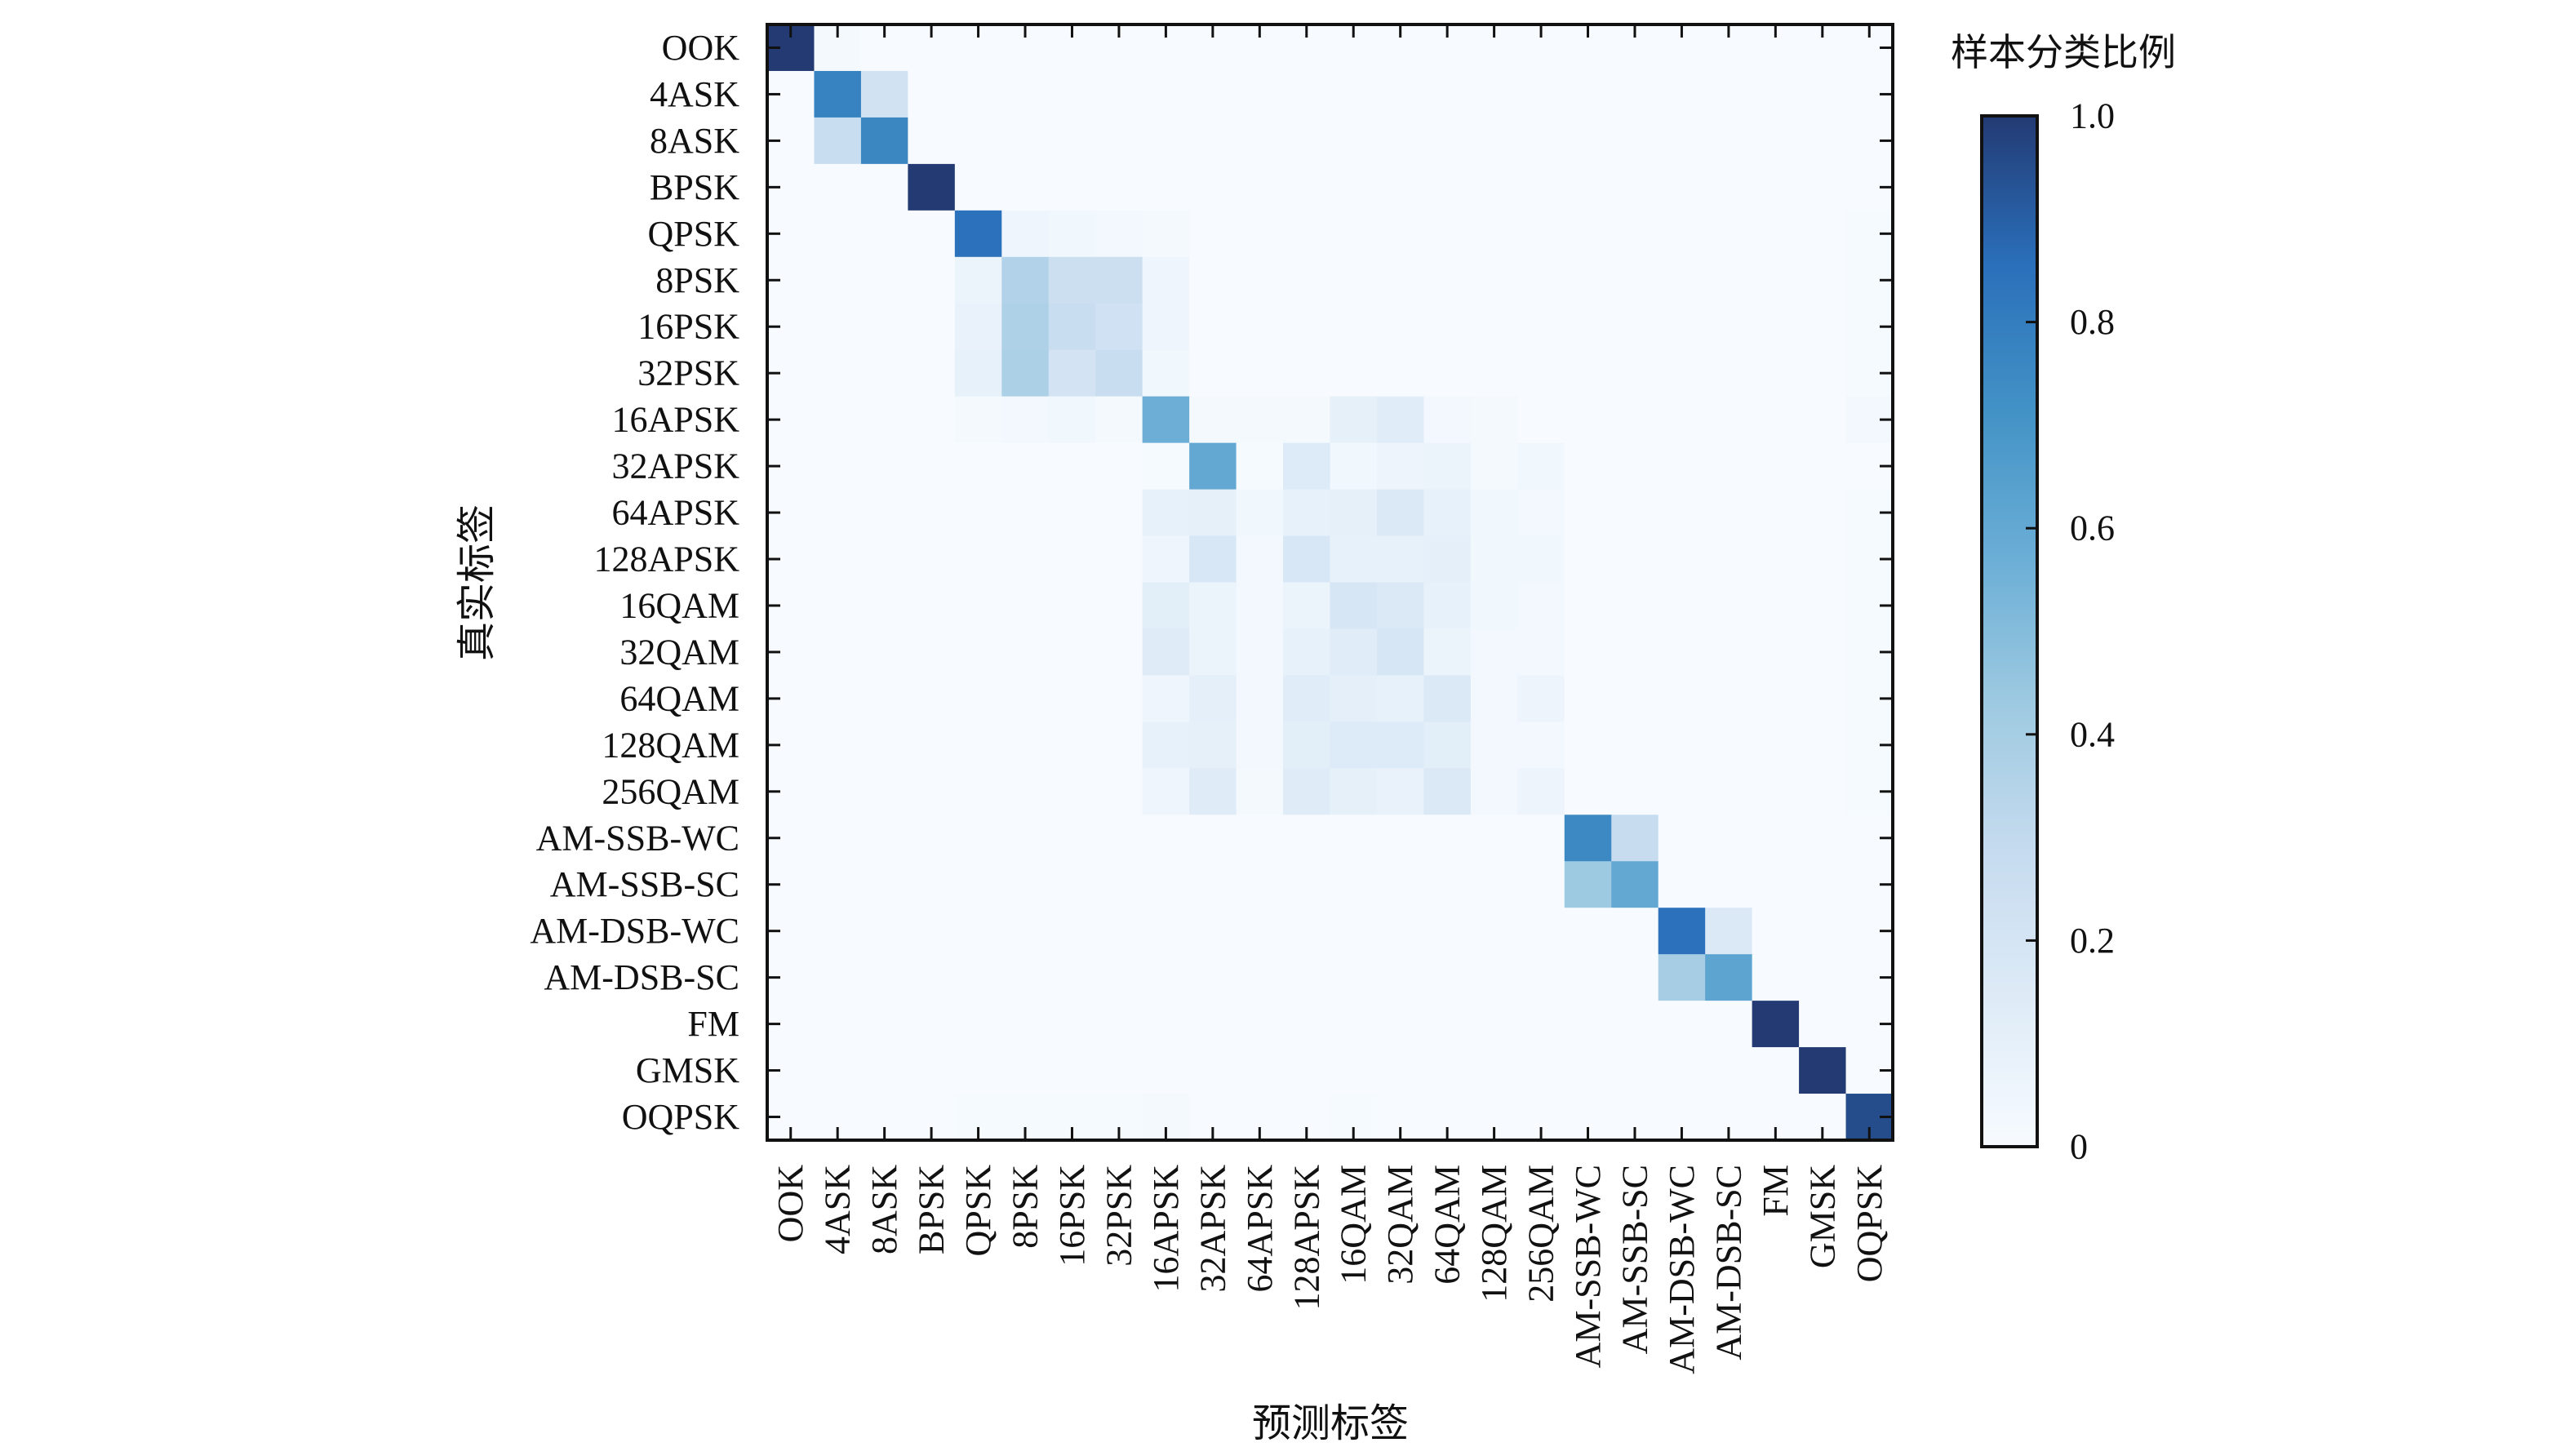 This screenshot has height=1456, width=2571. I want to click on x-tick-label: 128APSK, so click(1306, 1238).